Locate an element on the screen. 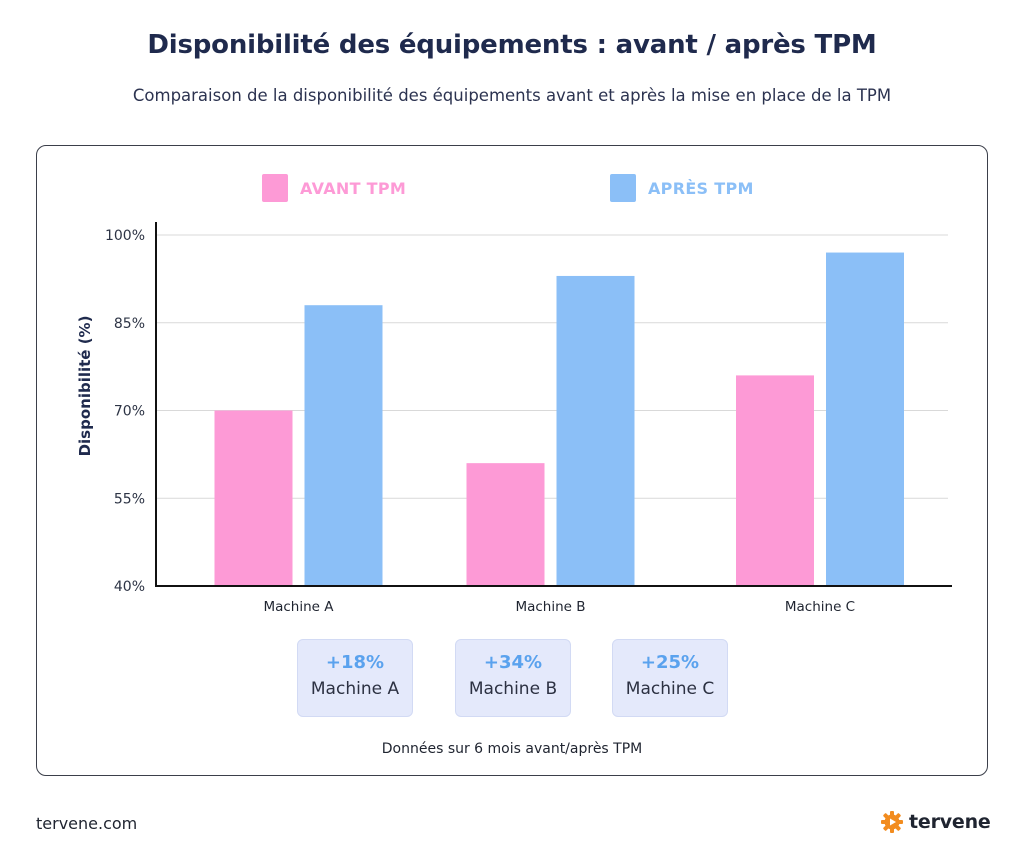 The height and width of the screenshot is (863, 1024). stat-machine-label: Machine C is located at coordinates (670, 689).